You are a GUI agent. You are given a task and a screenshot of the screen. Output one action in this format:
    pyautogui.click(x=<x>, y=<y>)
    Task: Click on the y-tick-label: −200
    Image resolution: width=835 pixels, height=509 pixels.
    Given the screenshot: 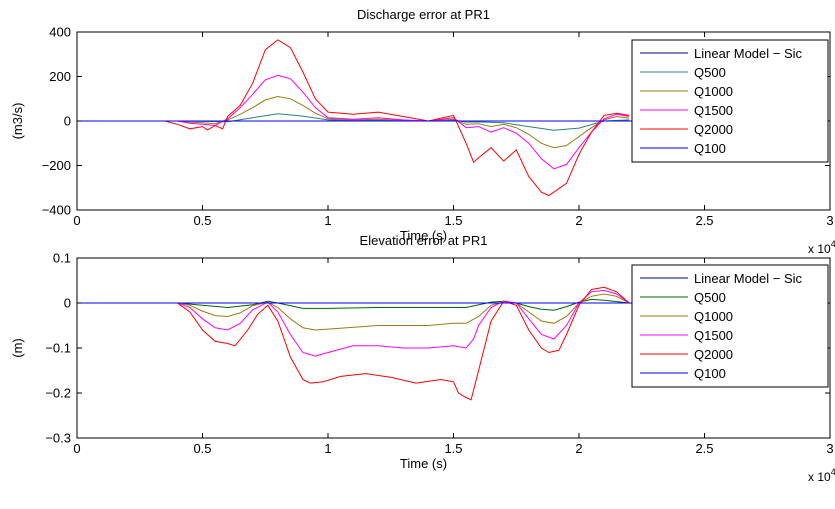 What is the action you would take?
    pyautogui.click(x=56, y=165)
    